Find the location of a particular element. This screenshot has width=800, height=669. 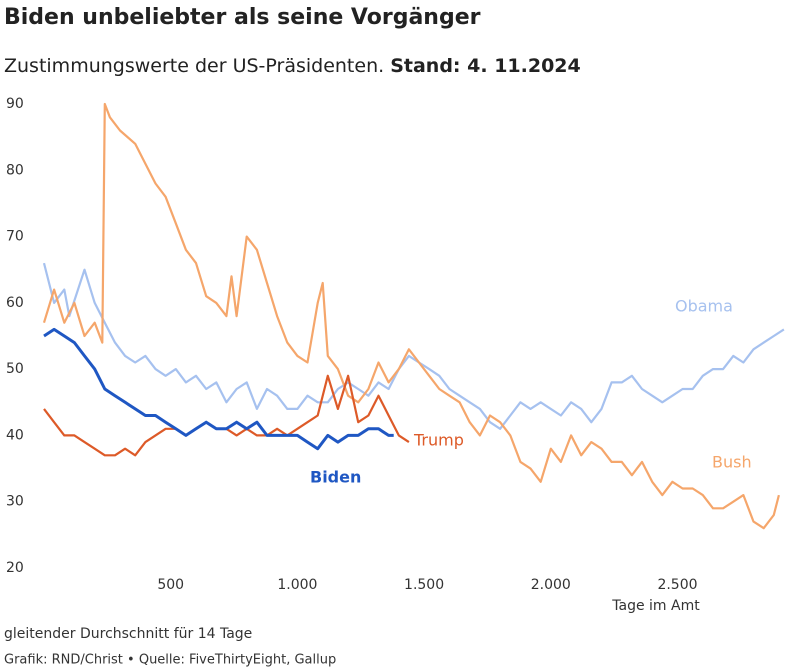

subtitle-date: Stand: 4. 11.2024 is located at coordinates (485, 66).